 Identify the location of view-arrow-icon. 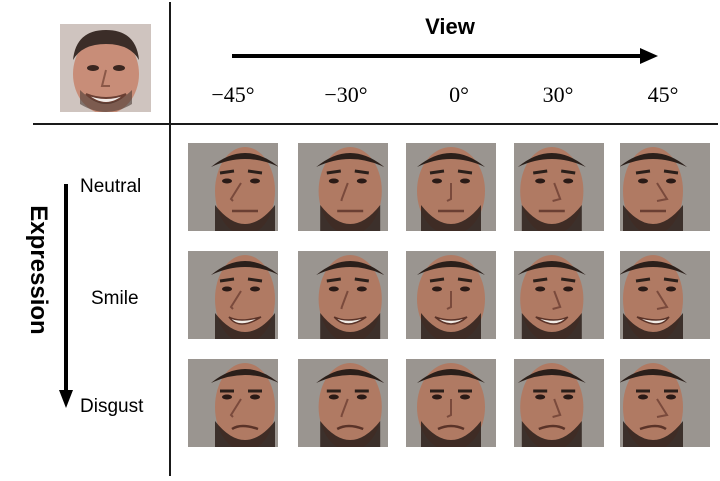
(445, 56).